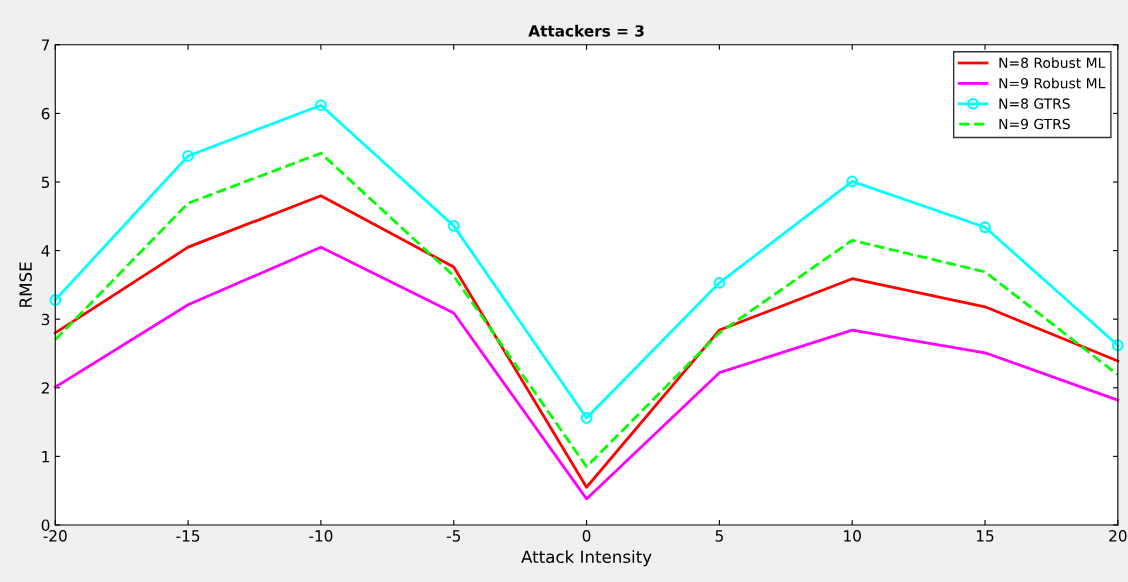 The width and height of the screenshot is (1128, 582). What do you see at coordinates (1052, 83) in the screenshot?
I see `legend-label: N=9 Robust ML` at bounding box center [1052, 83].